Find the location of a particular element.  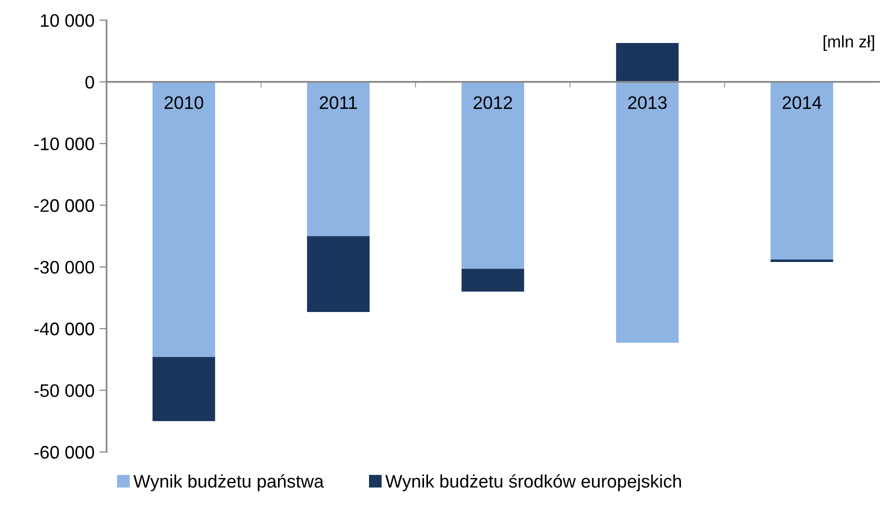

x-tick-label: 2013 is located at coordinates (647, 103).